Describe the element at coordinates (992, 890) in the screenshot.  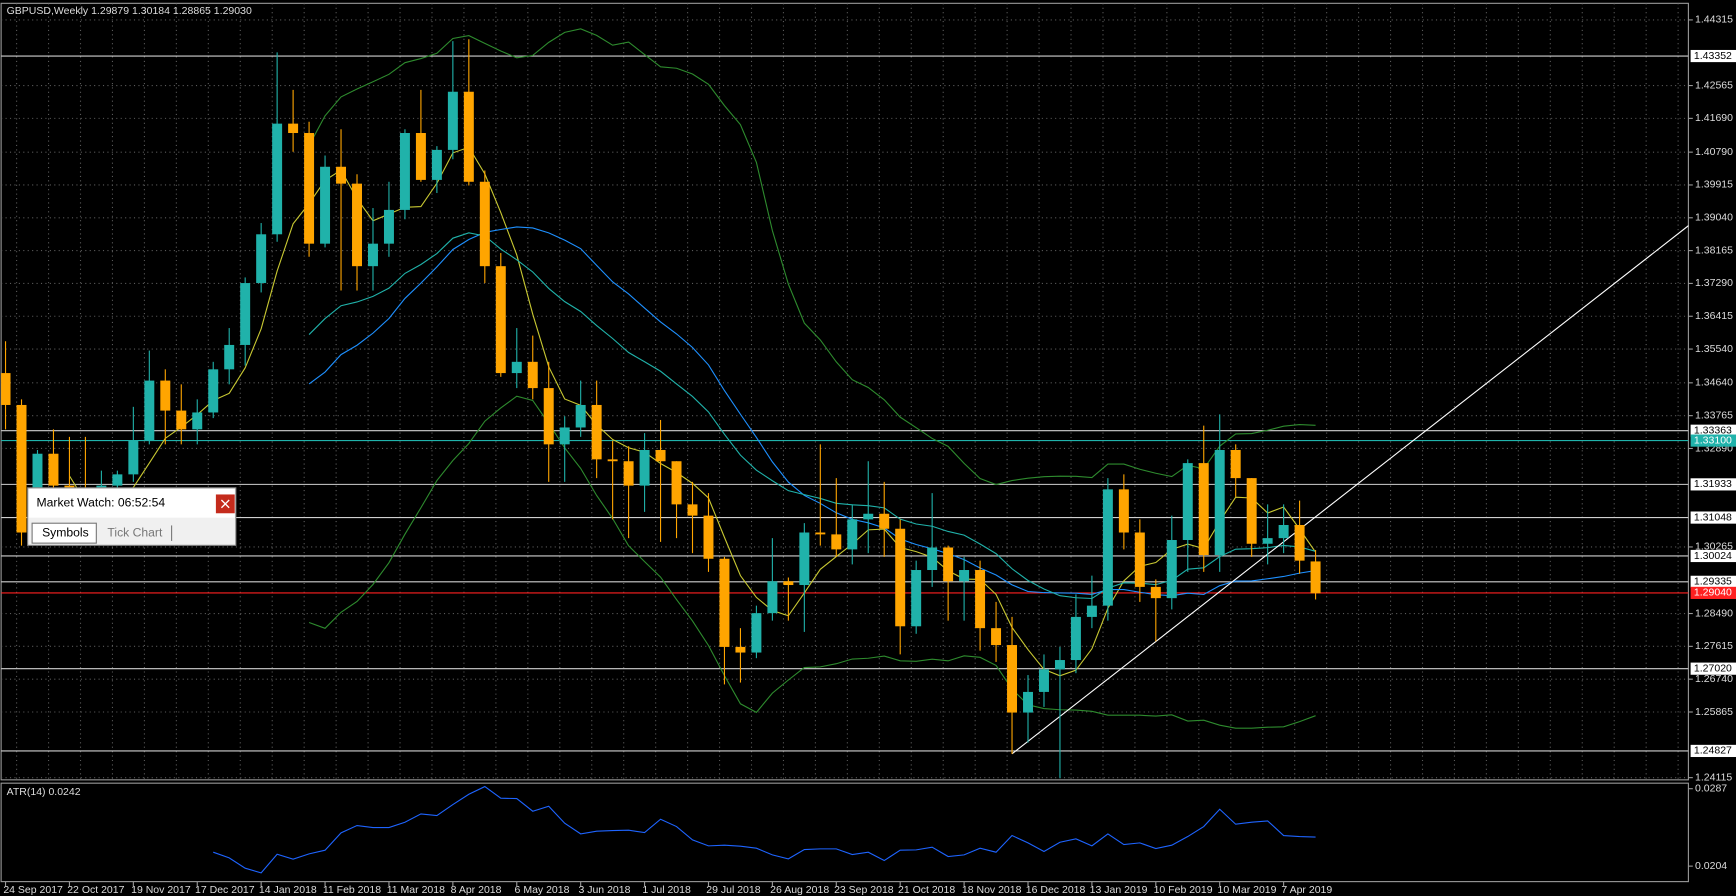
I see `x-tick-label: 18 Nov 2018` at that location.